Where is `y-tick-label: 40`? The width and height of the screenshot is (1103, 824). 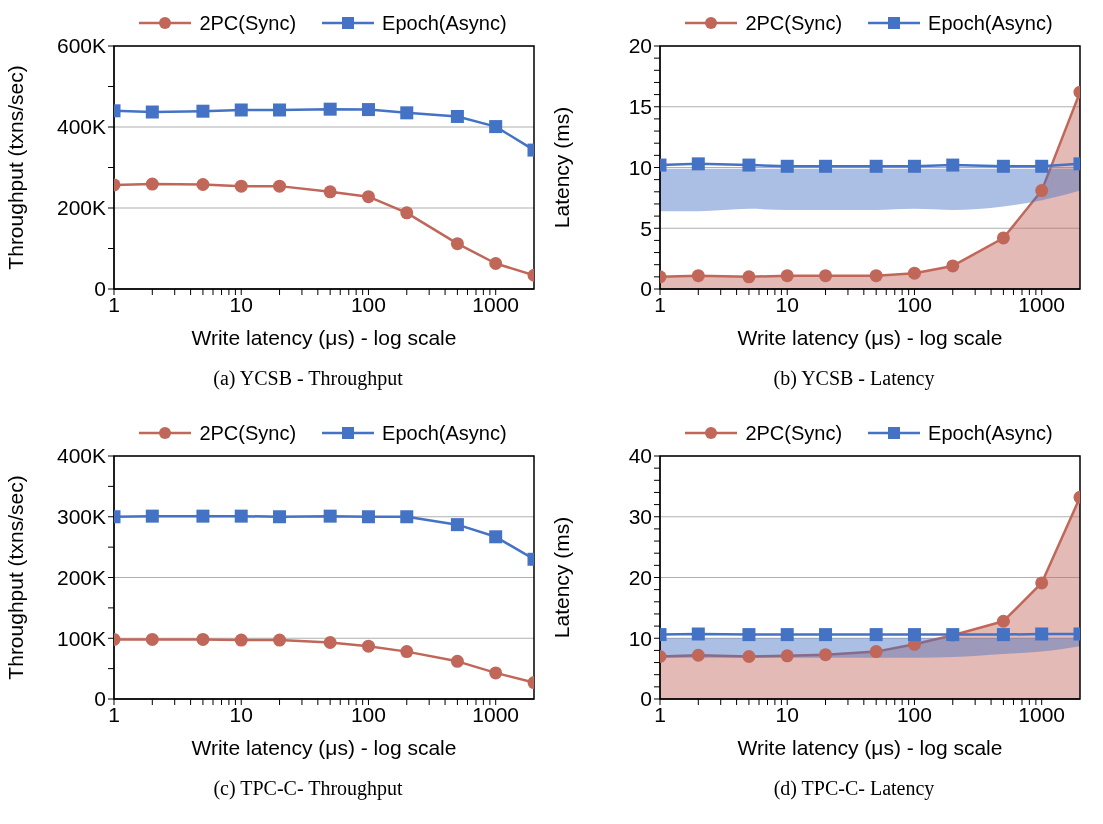 y-tick-label: 40 is located at coordinates (640, 456).